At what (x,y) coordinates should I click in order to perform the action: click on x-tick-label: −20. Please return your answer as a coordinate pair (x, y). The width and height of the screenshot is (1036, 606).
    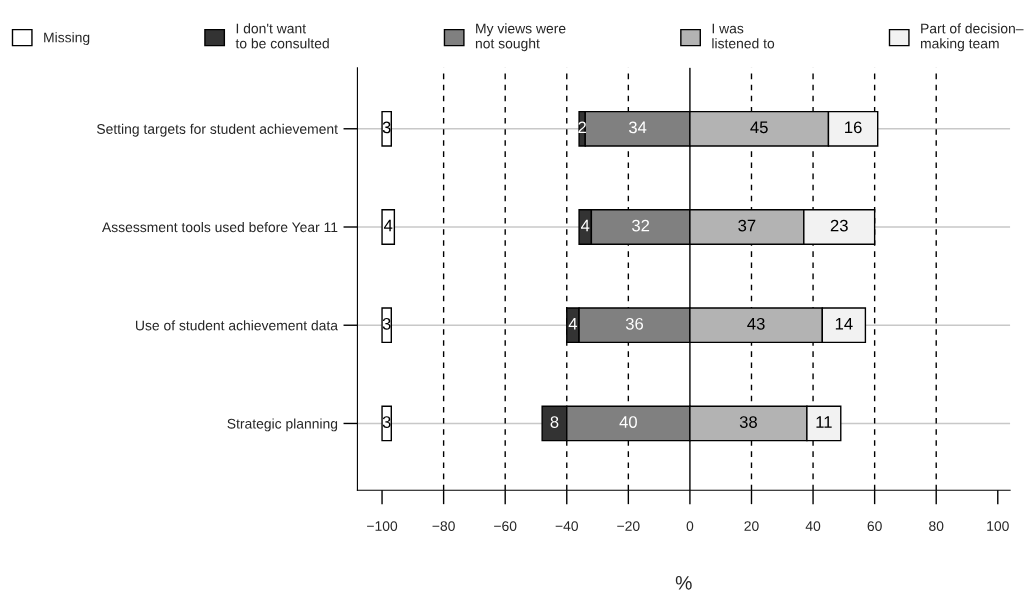
    Looking at the image, I should click on (628, 526).